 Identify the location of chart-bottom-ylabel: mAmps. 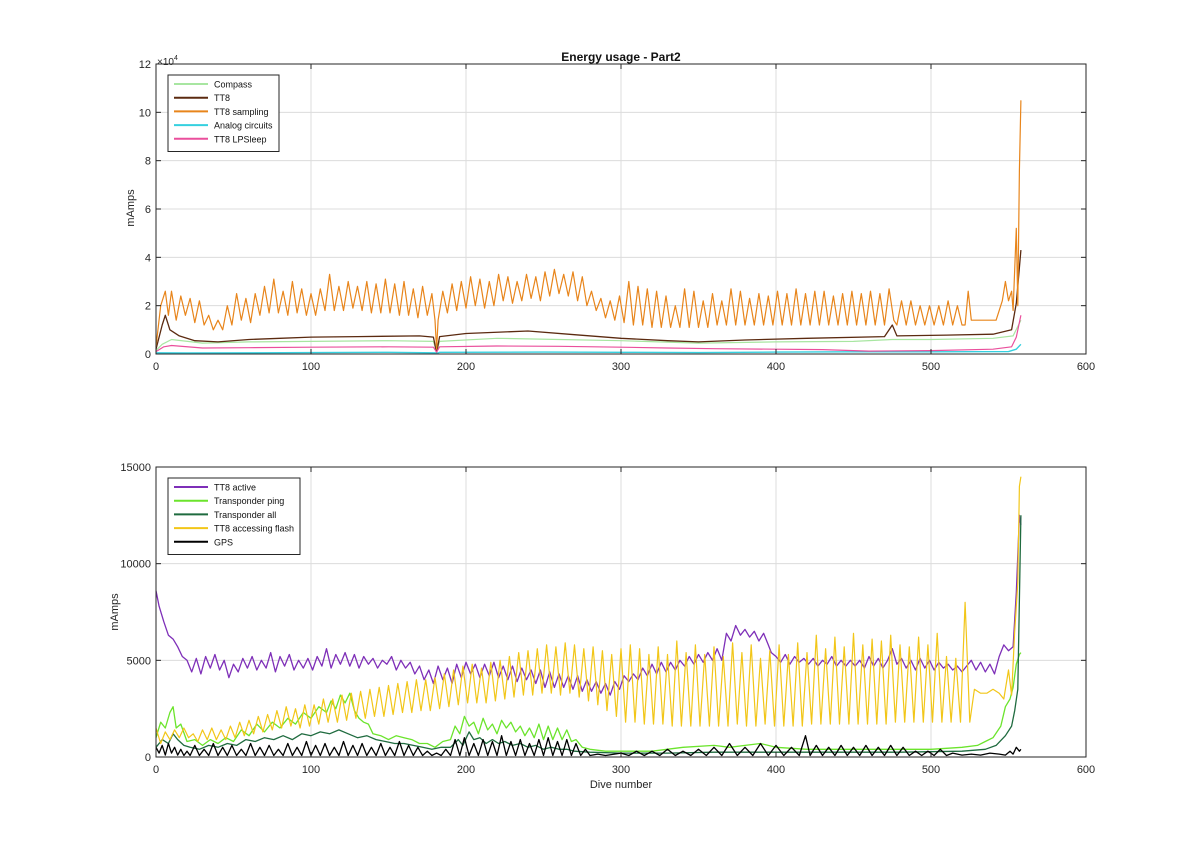
(115, 612).